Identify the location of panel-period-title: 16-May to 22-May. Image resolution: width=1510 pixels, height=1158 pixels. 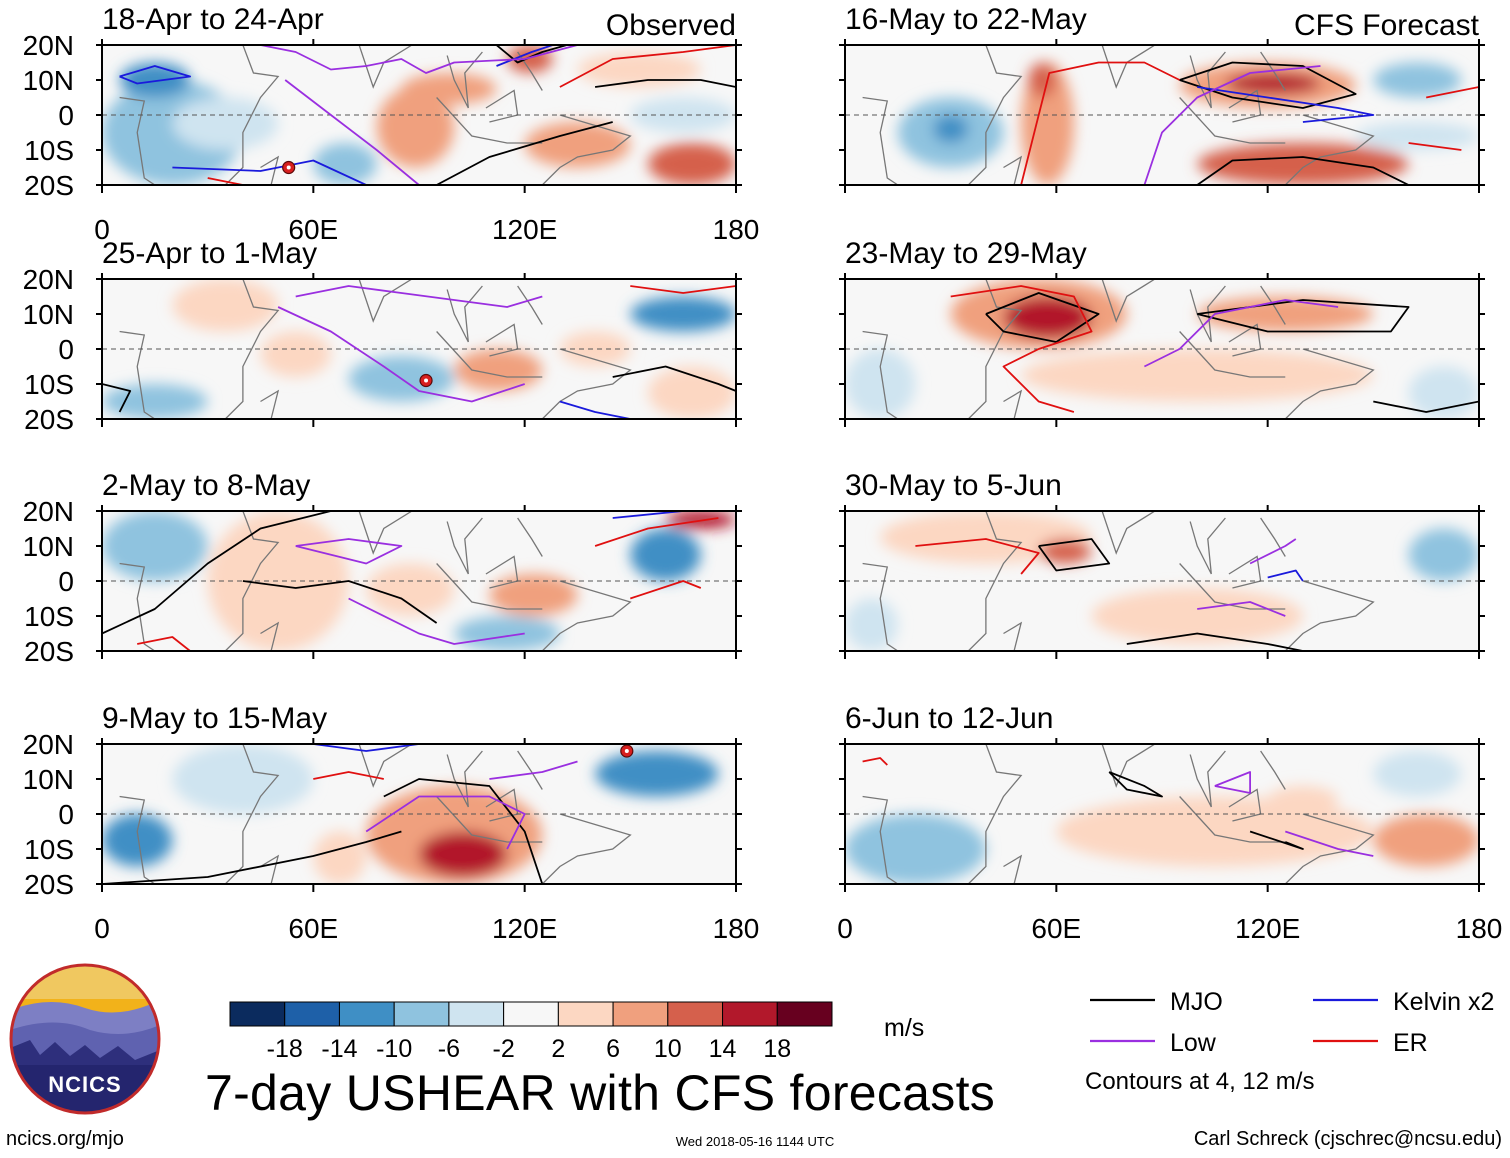
(966, 19).